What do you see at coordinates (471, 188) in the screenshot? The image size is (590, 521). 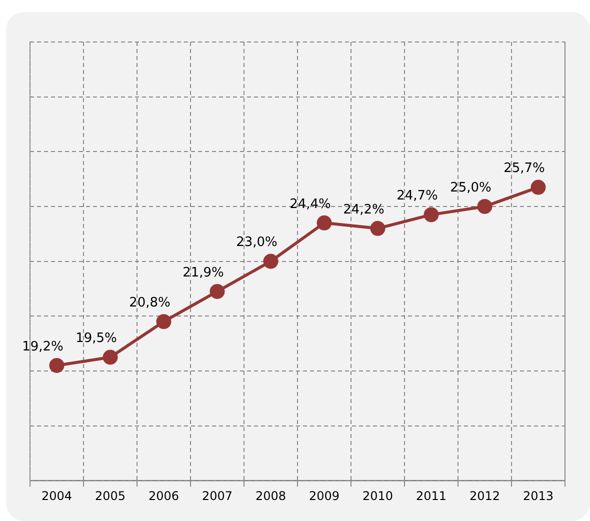 I see `data-label: 25,0%` at bounding box center [471, 188].